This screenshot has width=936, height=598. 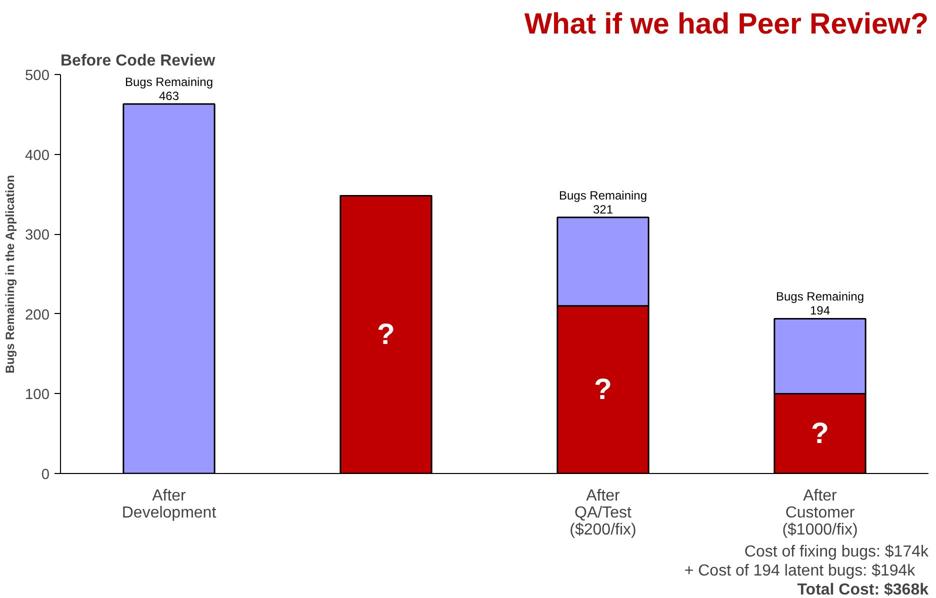 I want to click on y-tick-label: 200, so click(x=37, y=315).